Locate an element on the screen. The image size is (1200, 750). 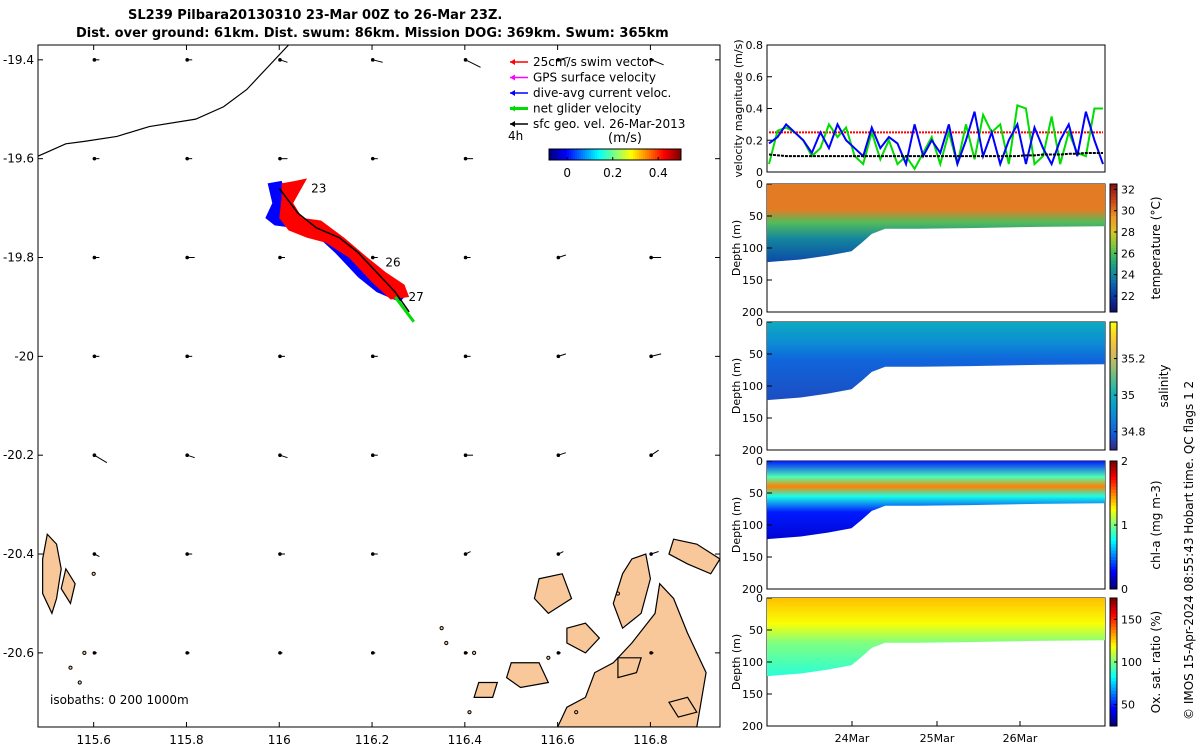
map-xtick-label: 115.6 is located at coordinates (93, 740).